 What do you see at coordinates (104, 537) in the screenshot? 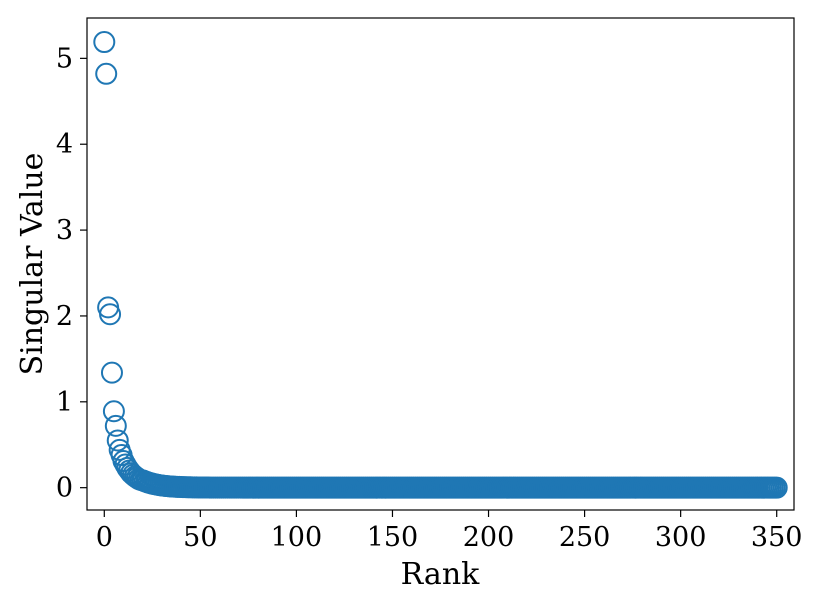
I see `x-tick-label: 0` at bounding box center [104, 537].